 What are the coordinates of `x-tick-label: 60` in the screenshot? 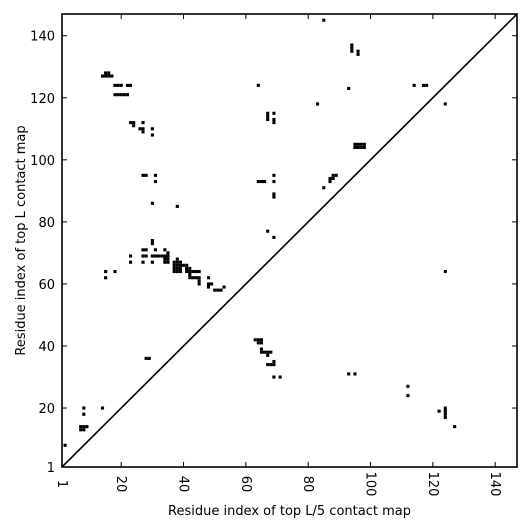 It's located at (245, 484).